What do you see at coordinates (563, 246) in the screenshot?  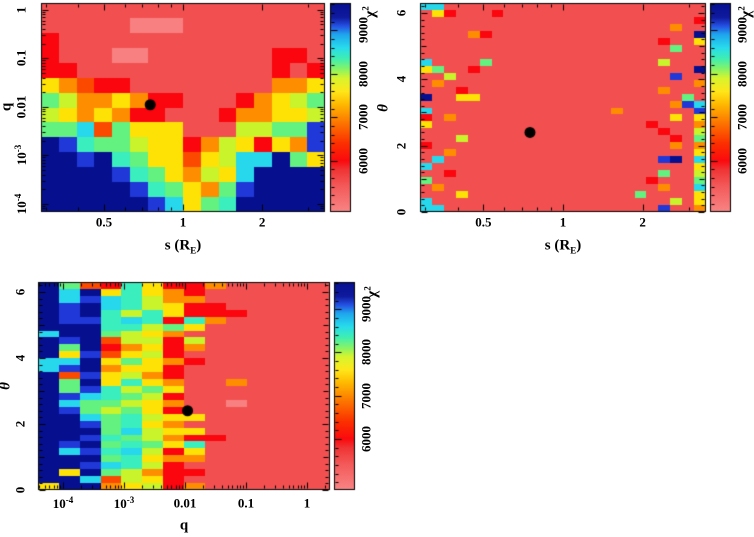 I see `x-axis-label-s-re-panel-b: s (RE)` at bounding box center [563, 246].